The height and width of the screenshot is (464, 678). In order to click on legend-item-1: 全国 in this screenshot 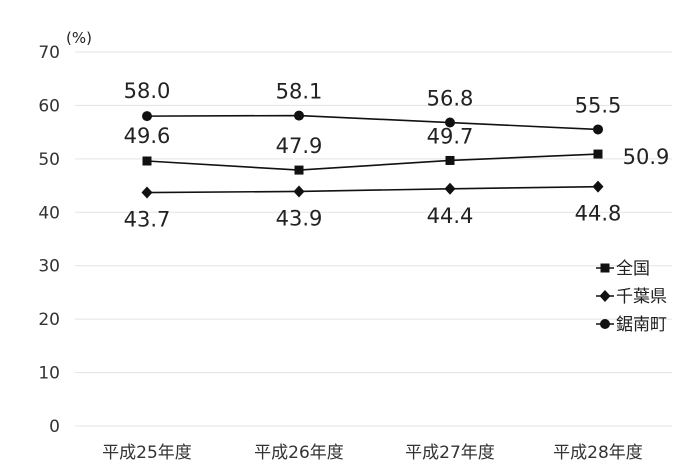, I will do `click(623, 269)`.